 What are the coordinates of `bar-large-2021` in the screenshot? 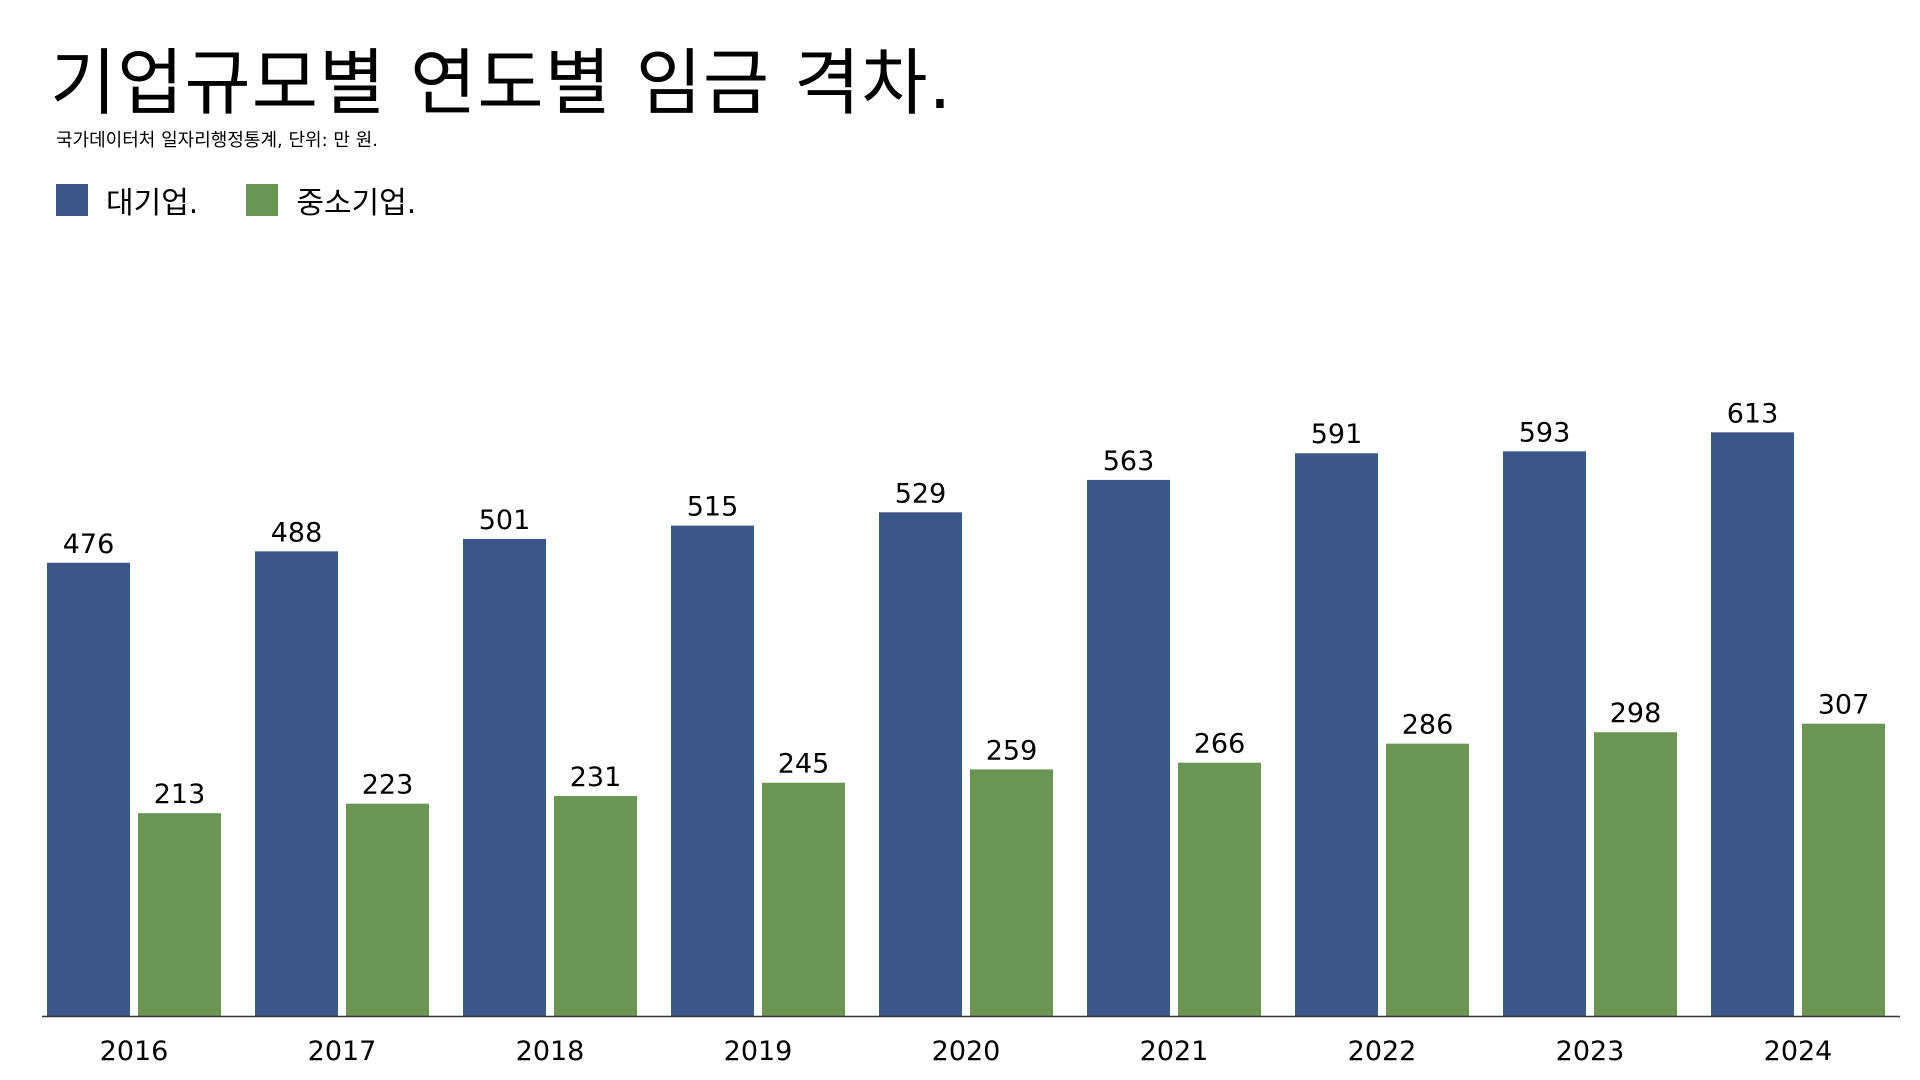 It's located at (1128, 748).